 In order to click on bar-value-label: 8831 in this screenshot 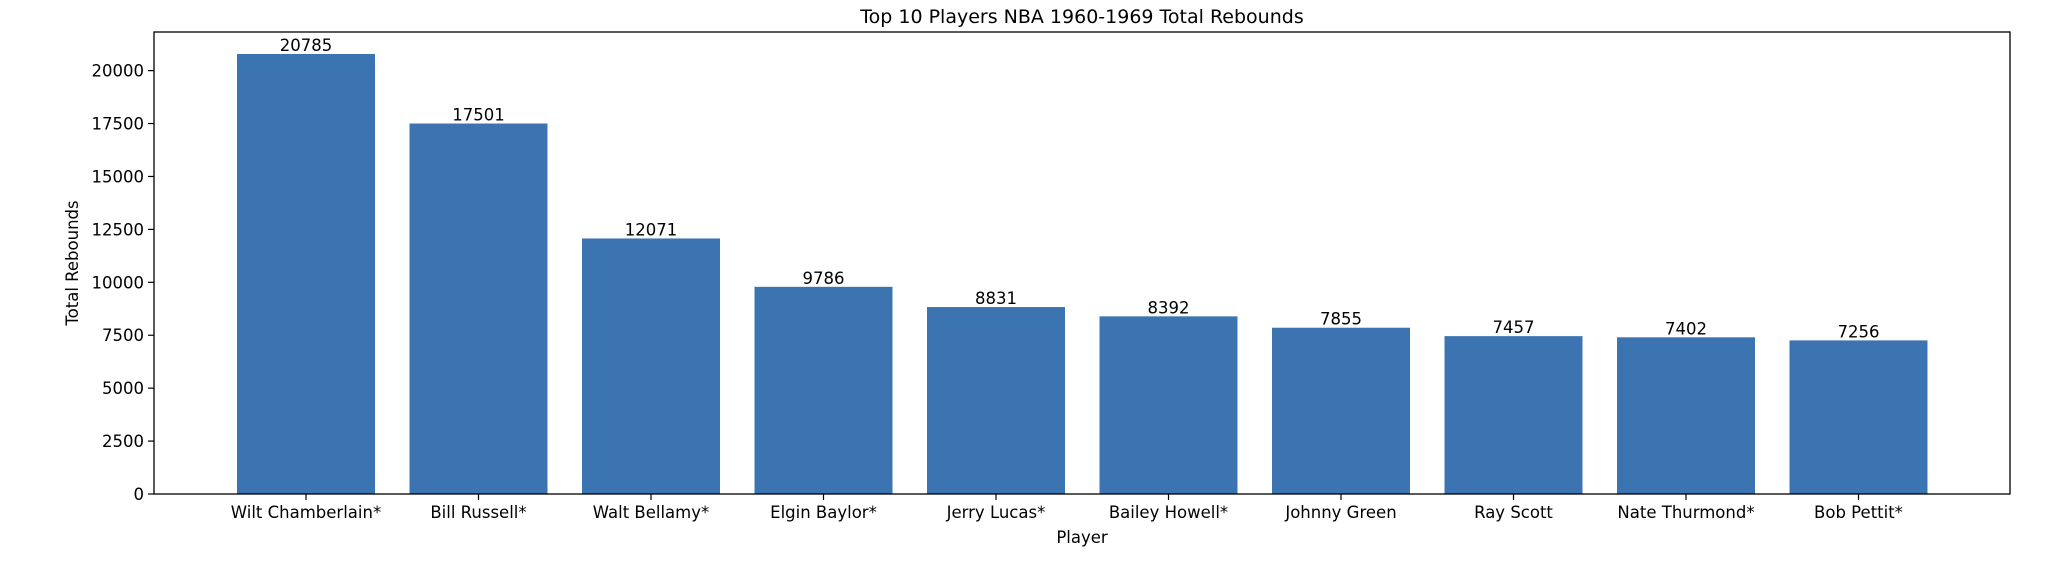, I will do `click(996, 298)`.